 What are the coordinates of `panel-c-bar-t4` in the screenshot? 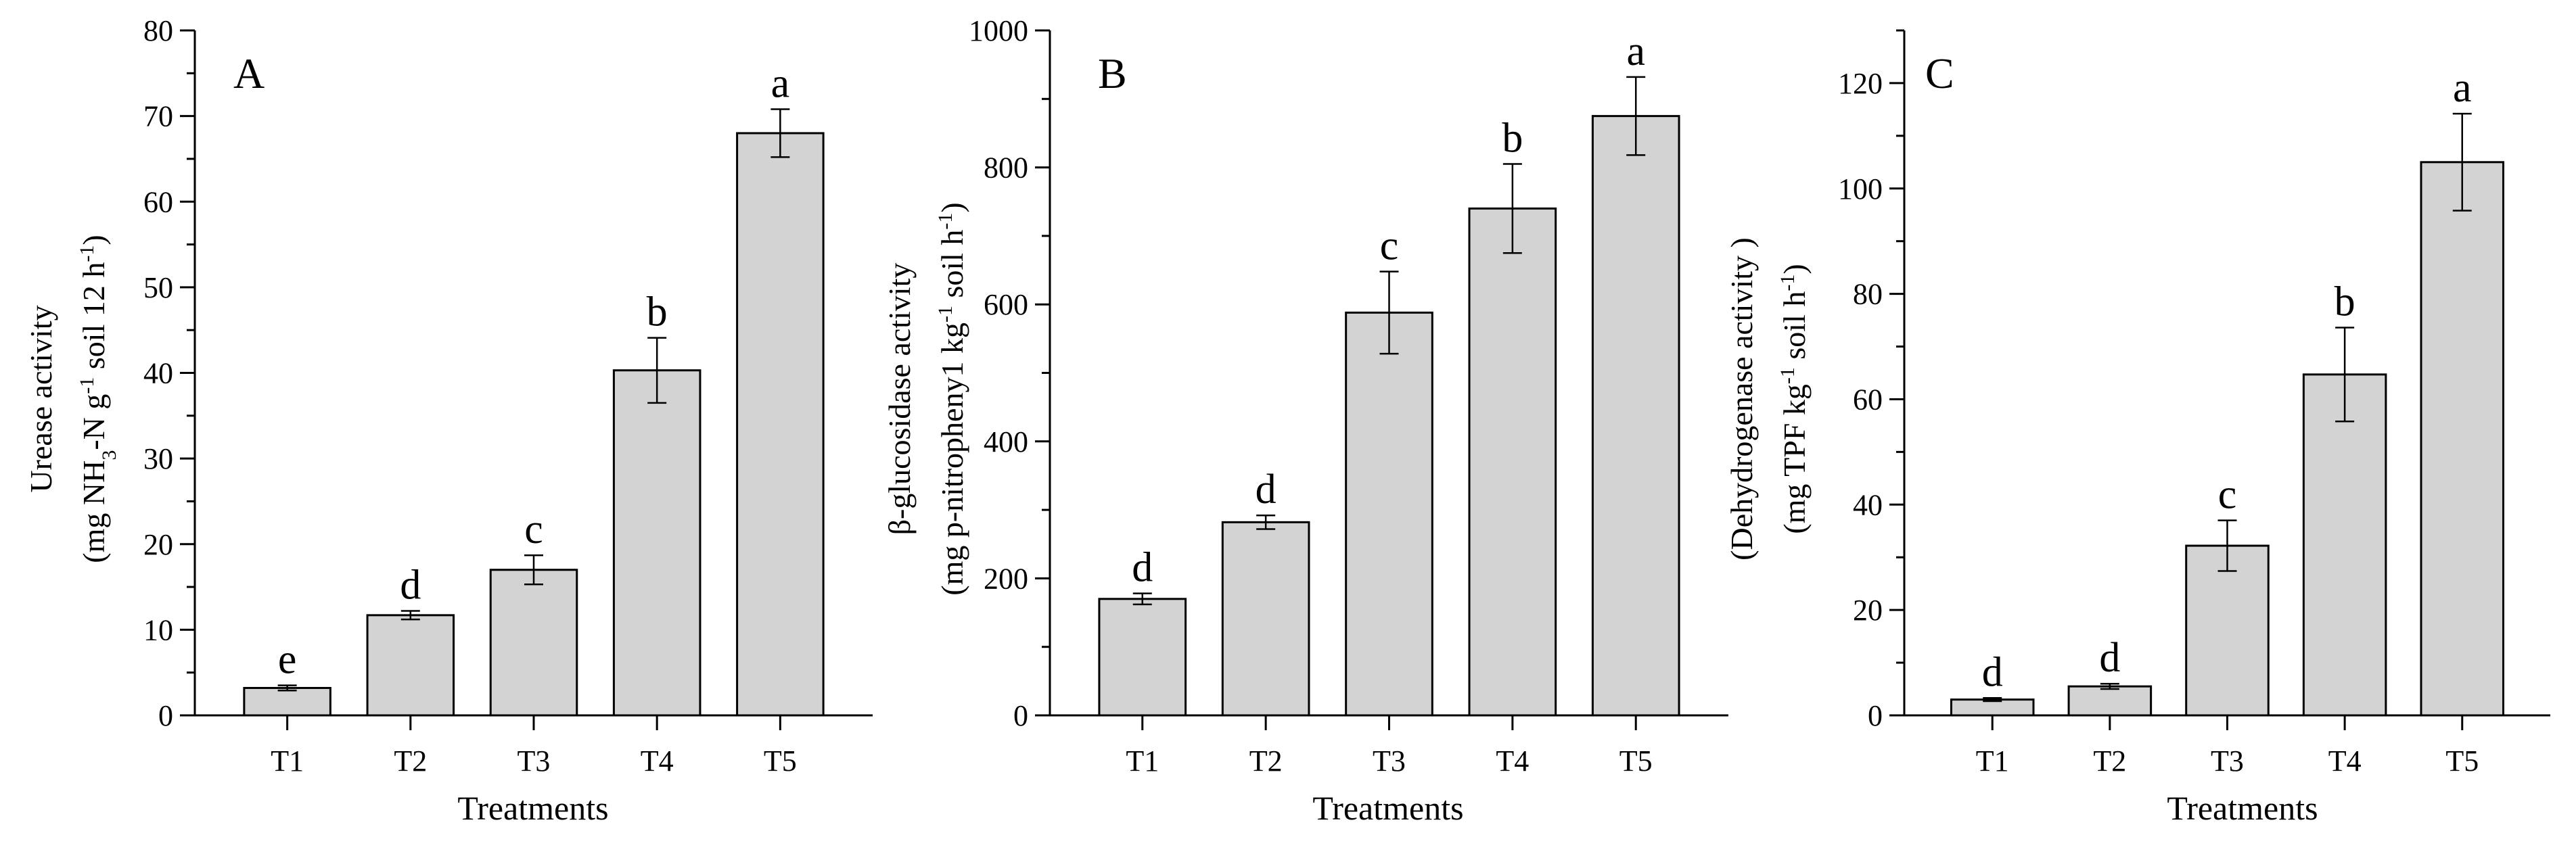 It's located at (2344, 545).